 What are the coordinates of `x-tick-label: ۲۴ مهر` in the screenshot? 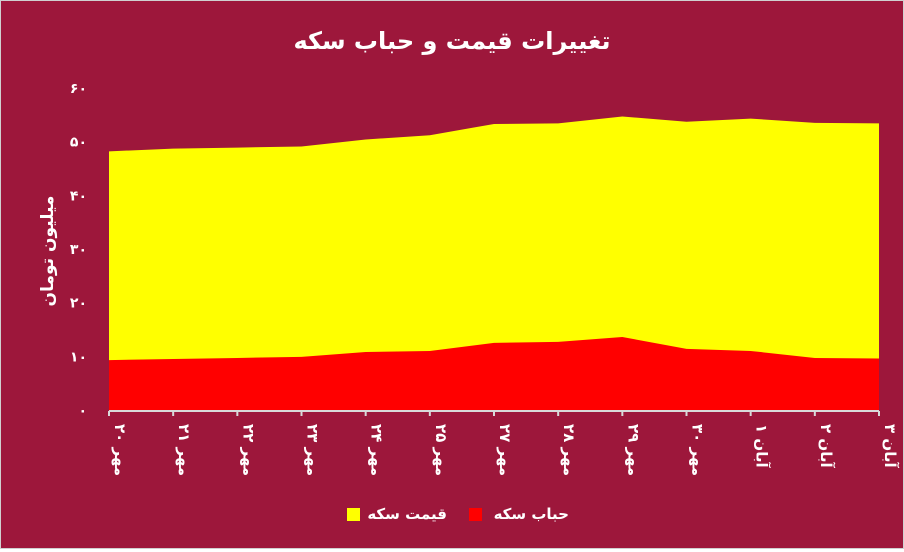 It's located at (377, 450).